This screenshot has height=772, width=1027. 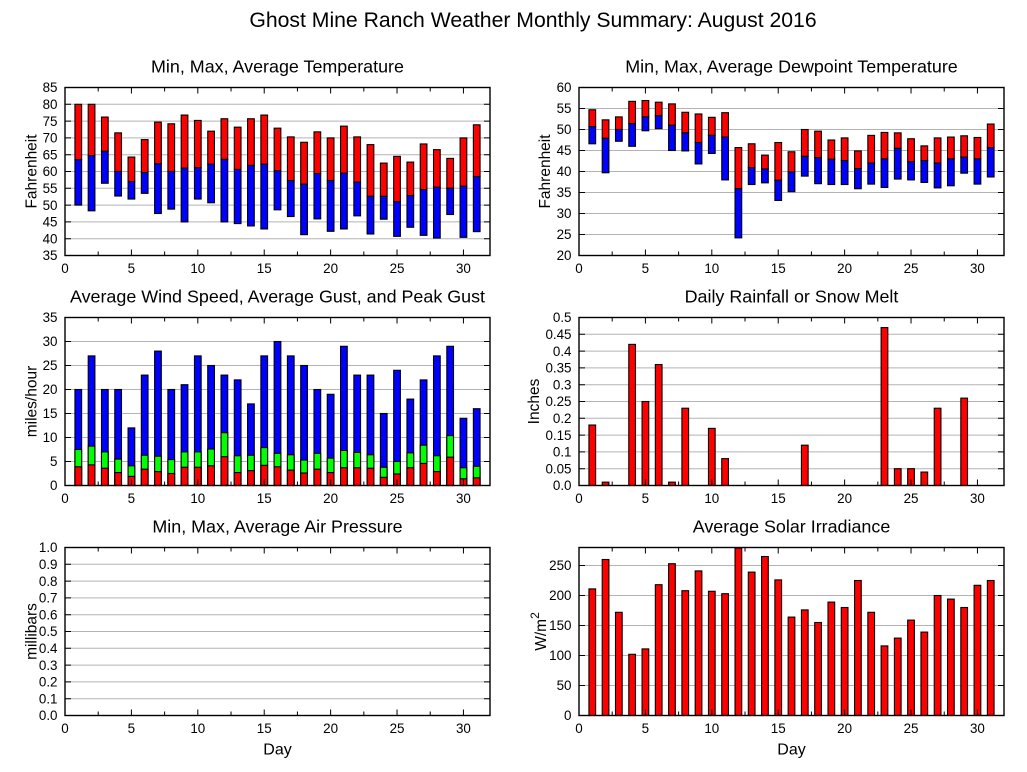 I want to click on svg-text: 0.45, so click(x=558, y=334).